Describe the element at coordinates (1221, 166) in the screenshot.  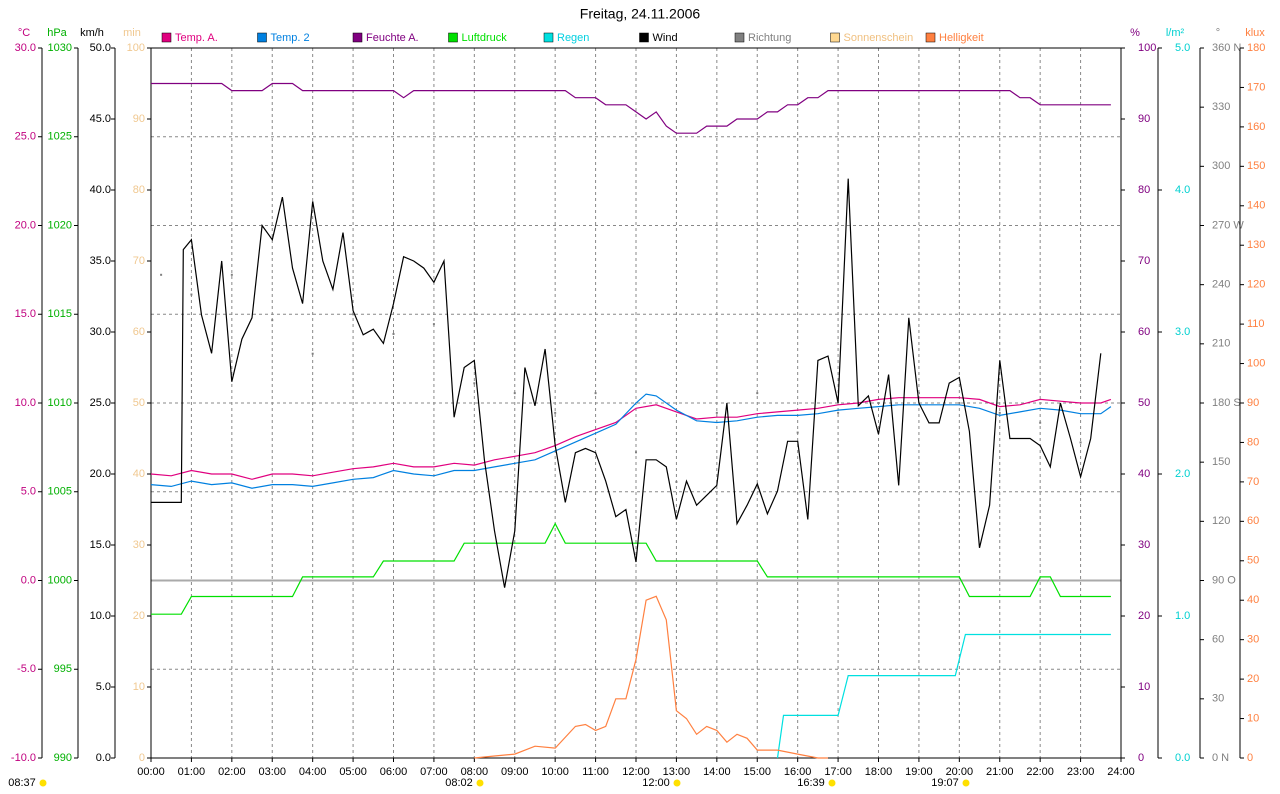
I see `y-tick-label: 300` at that location.